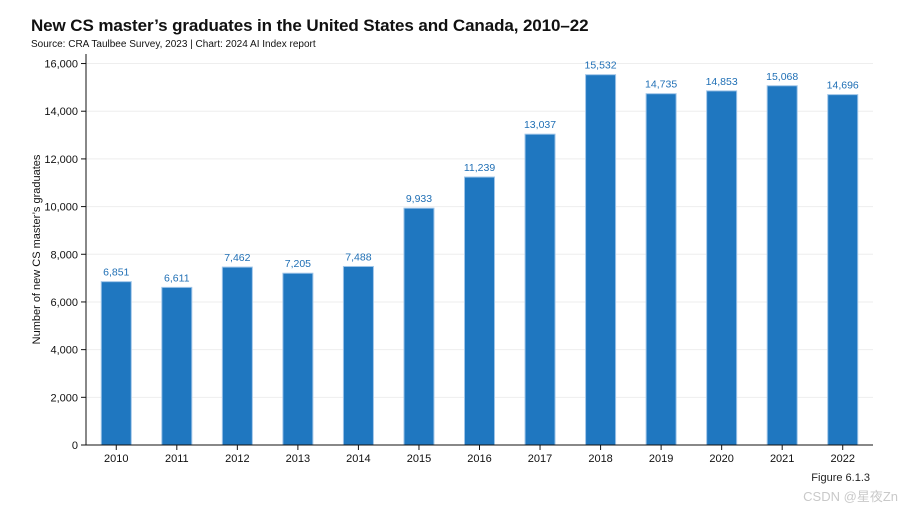 The image size is (902, 509). I want to click on bar-2011, so click(177, 366).